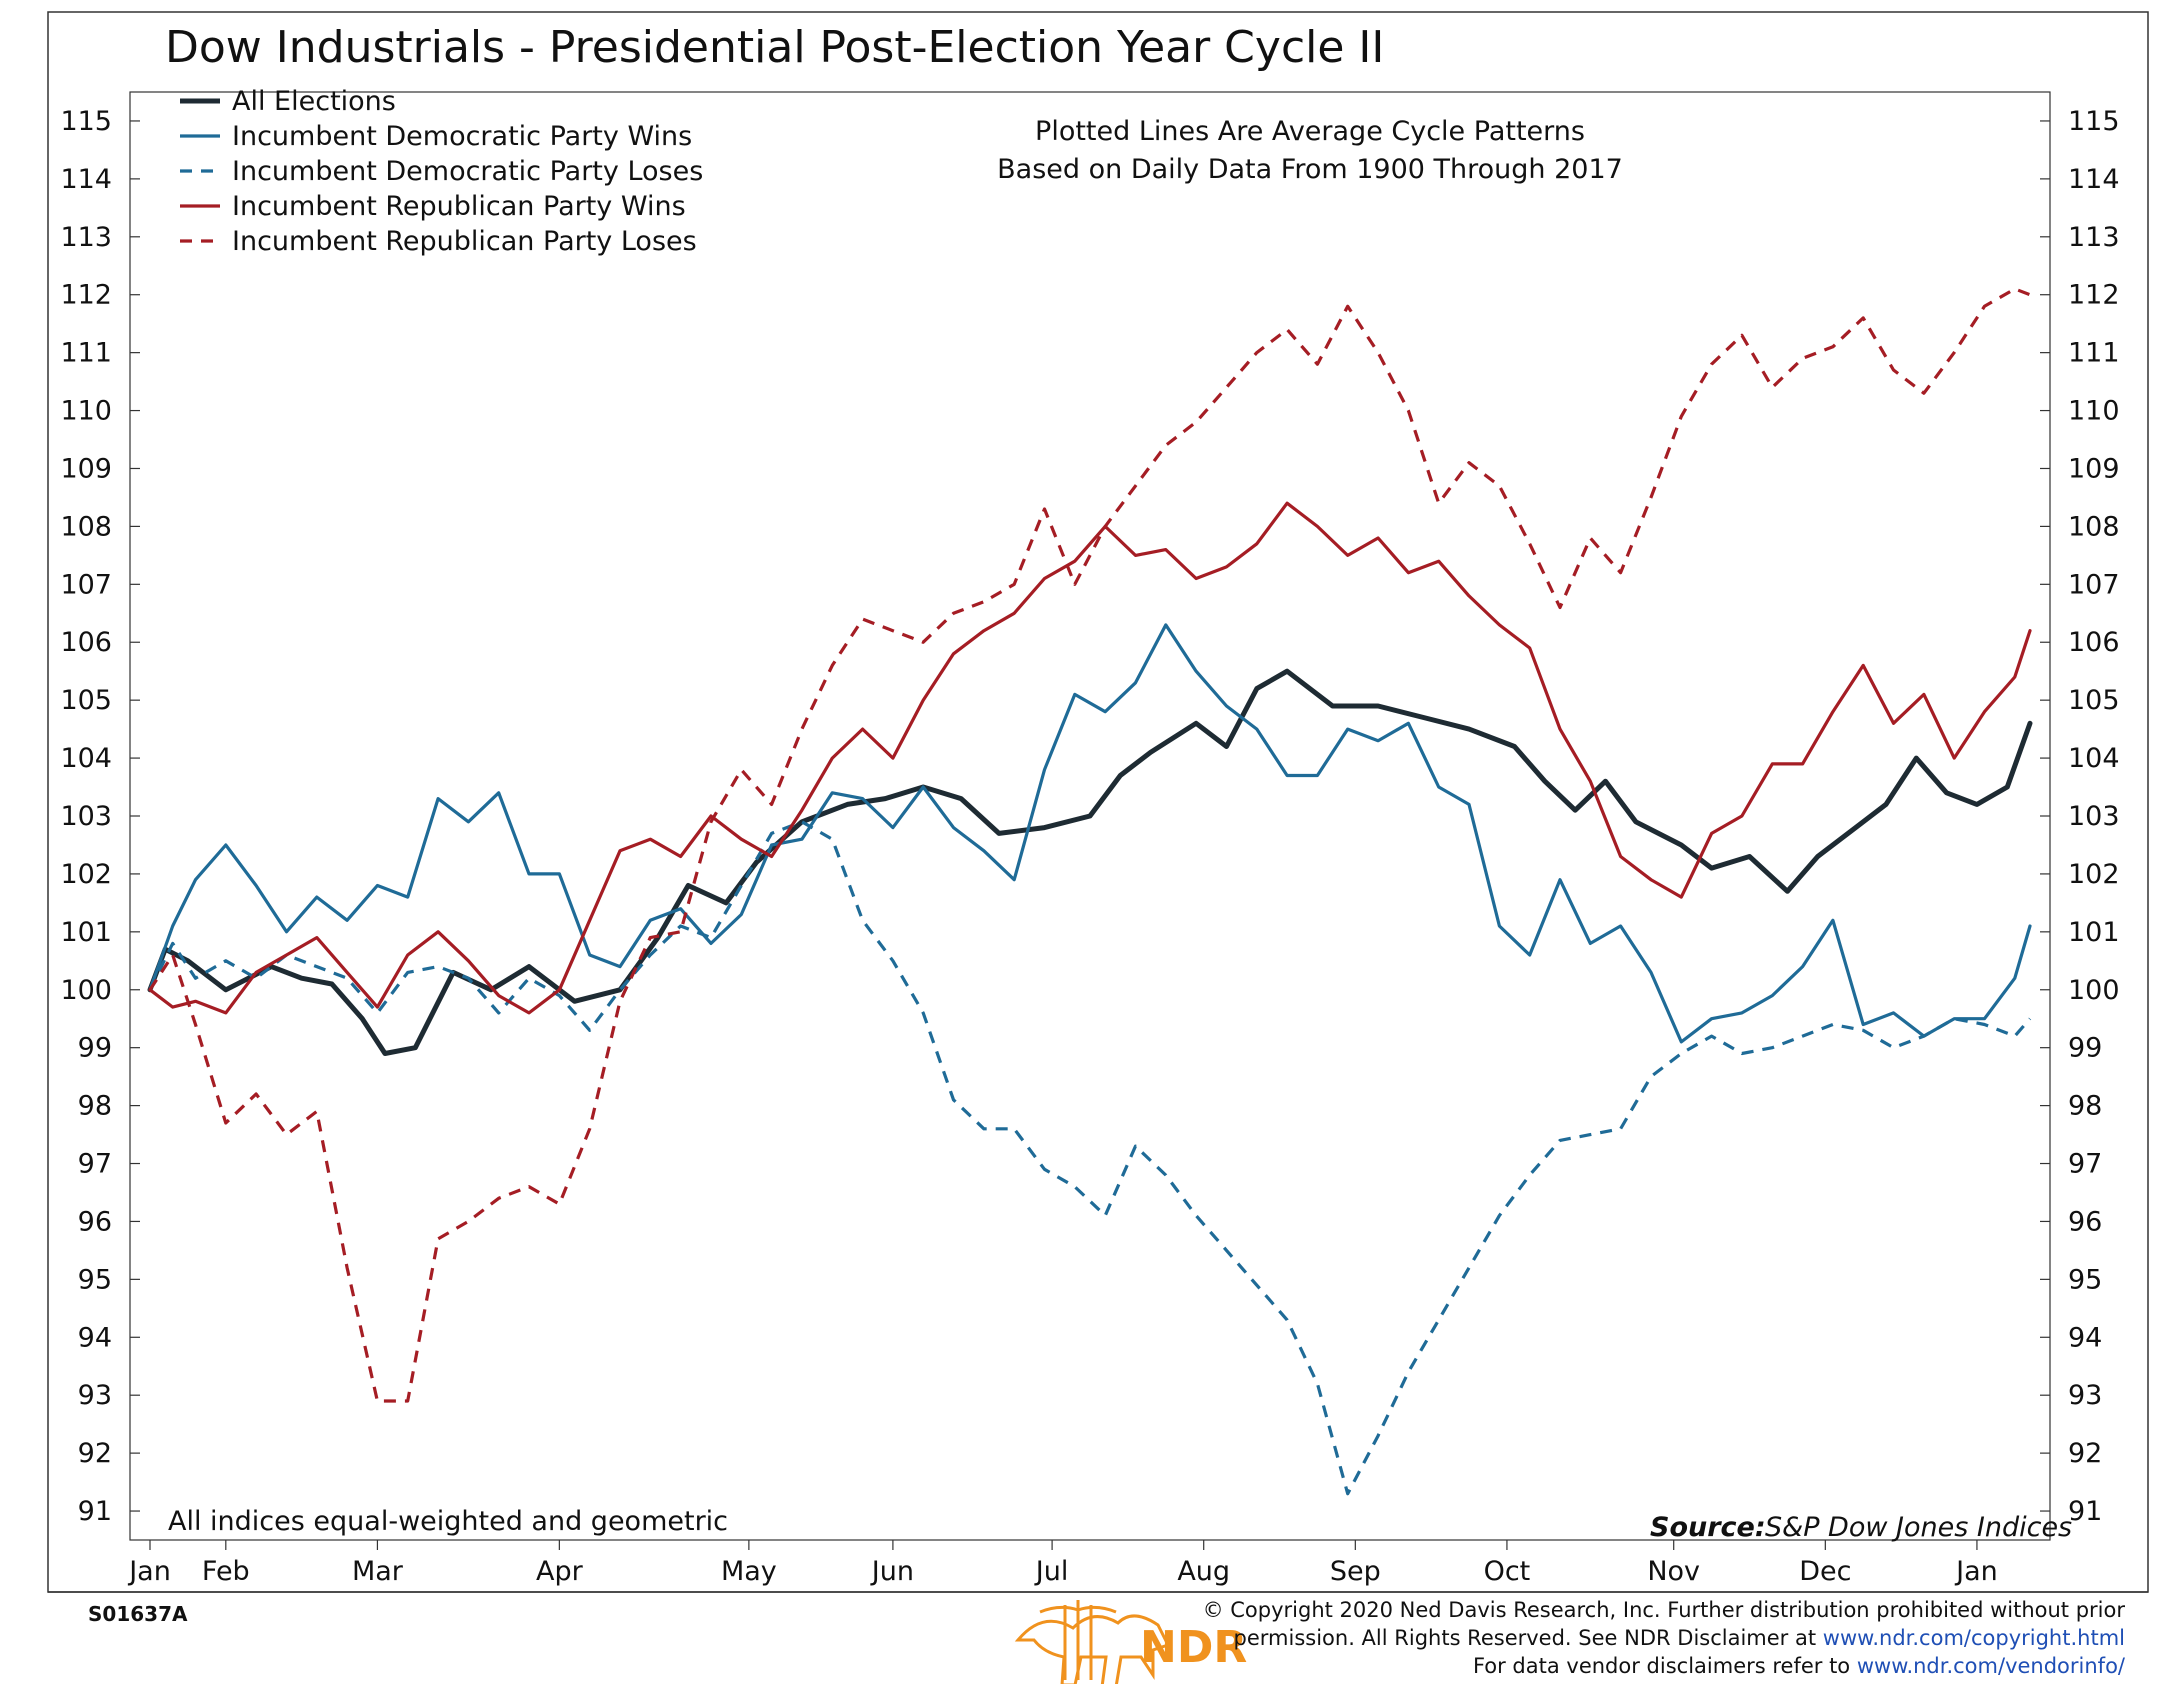  I want to click on copyright-link: www.ndr.com/copyright.html, so click(1974, 1638).